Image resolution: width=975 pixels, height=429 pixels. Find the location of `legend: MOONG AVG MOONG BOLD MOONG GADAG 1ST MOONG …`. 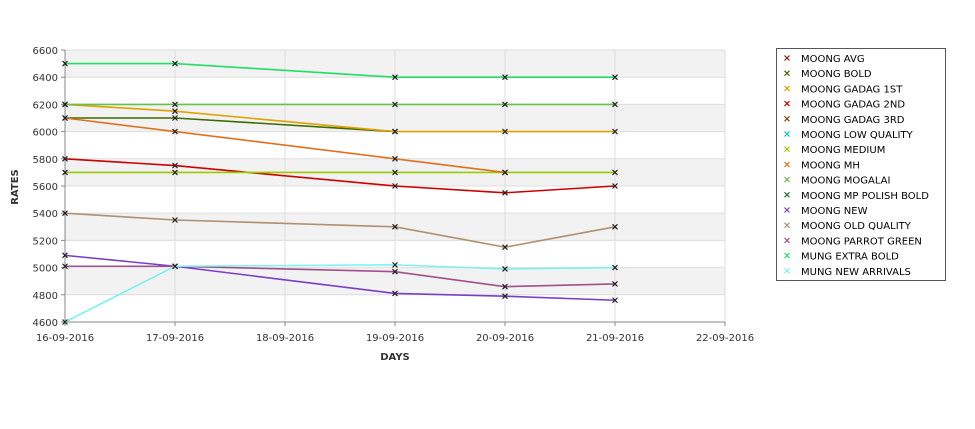

legend: MOONG AVG MOONG BOLD MOONG GADAG 1ST MOONG … is located at coordinates (861, 164).